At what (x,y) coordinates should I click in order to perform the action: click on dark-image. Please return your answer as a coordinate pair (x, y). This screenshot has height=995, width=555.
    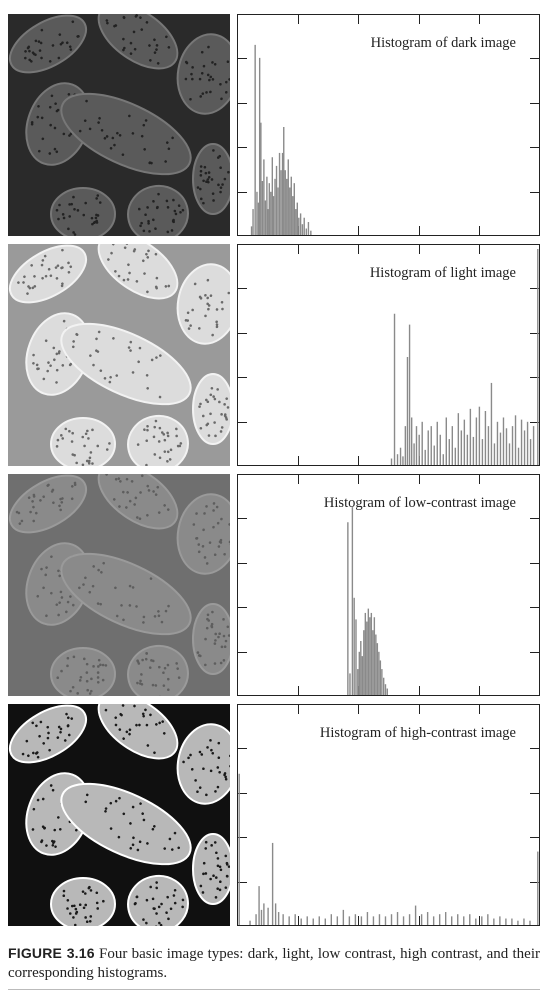
    Looking at the image, I should click on (119, 125).